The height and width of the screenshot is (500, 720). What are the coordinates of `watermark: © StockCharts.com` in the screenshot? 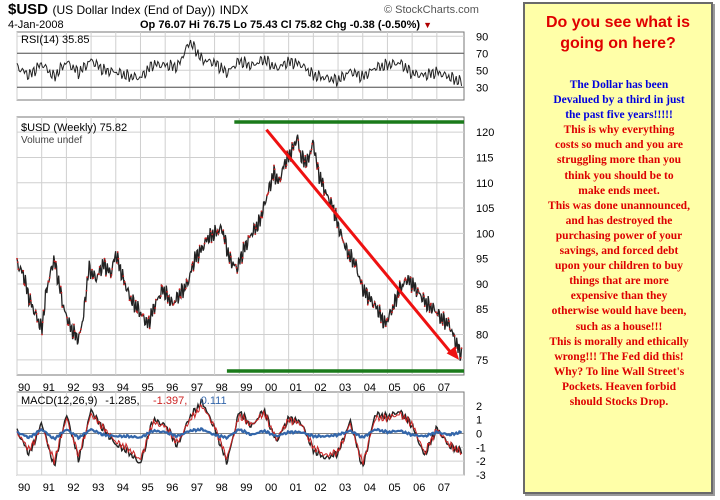 It's located at (431, 10).